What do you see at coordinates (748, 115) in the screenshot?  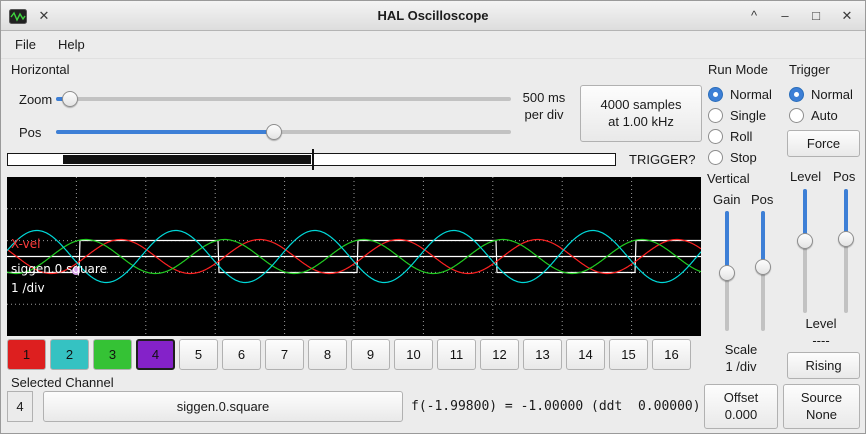 I see `runmode-option-label: Single` at bounding box center [748, 115].